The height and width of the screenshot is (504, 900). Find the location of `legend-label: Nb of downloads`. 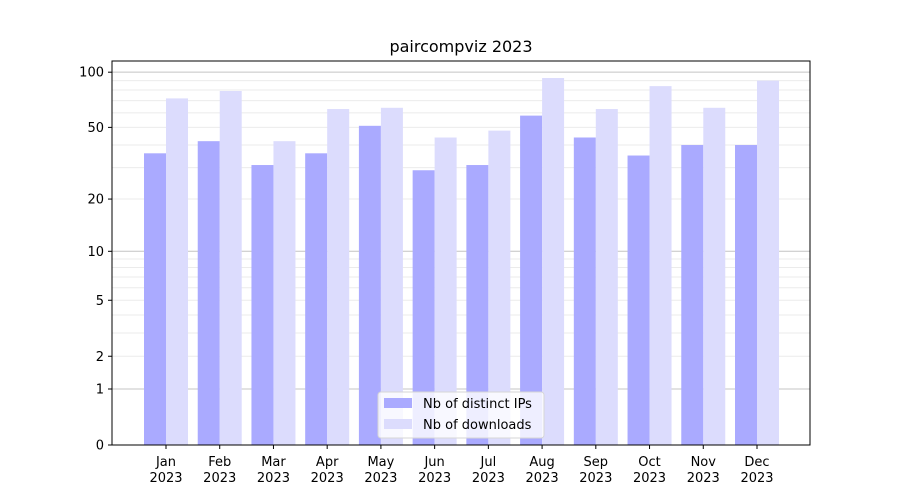

legend-label: Nb of downloads is located at coordinates (477, 425).